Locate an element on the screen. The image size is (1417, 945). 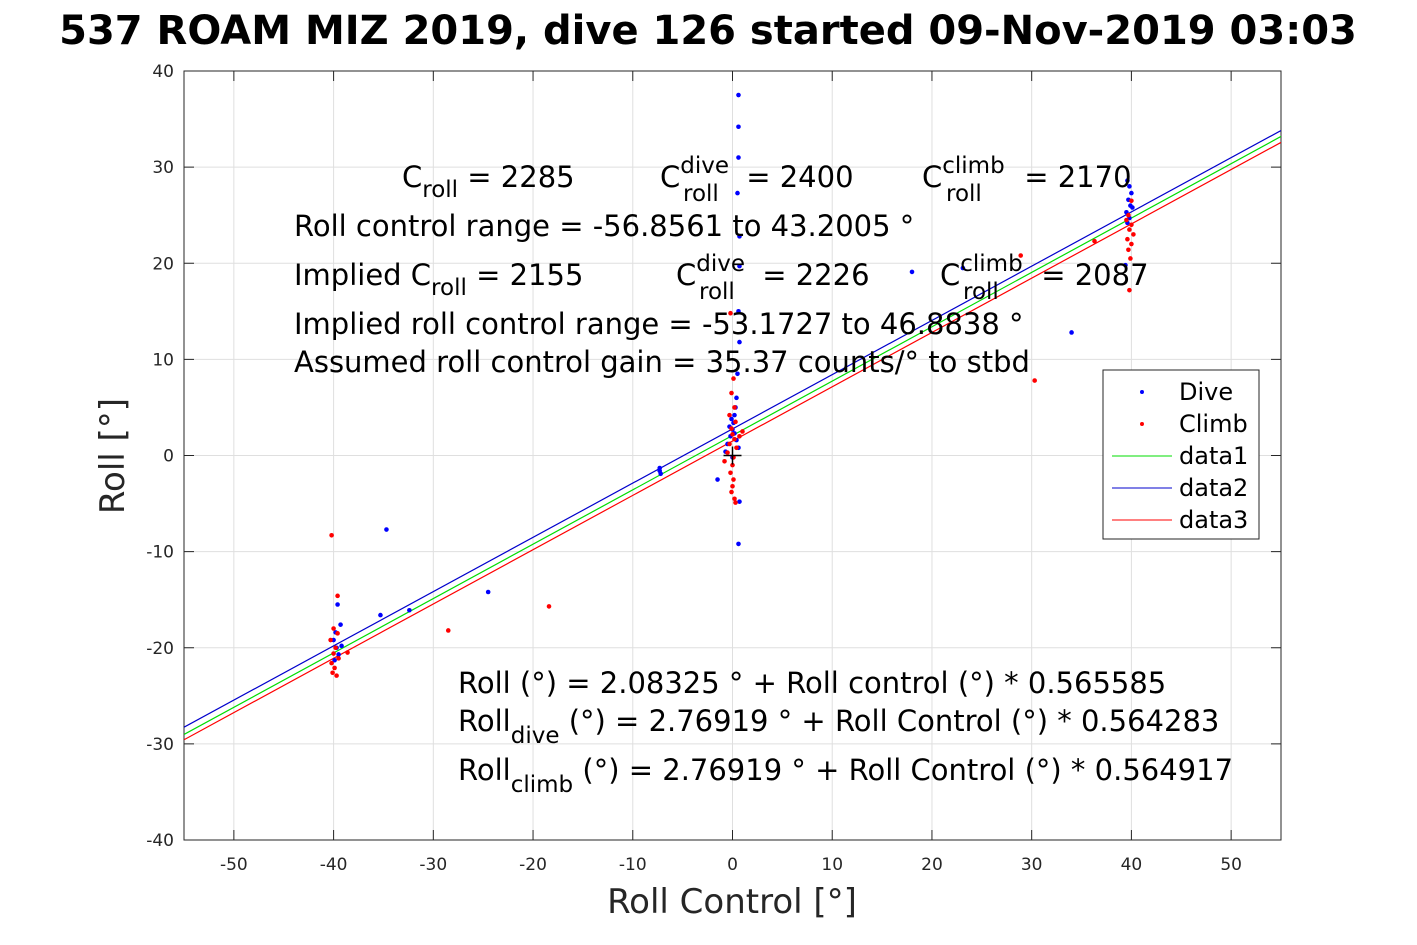
annotation-c-roll: Croll = 2285 is located at coordinates (488, 181).